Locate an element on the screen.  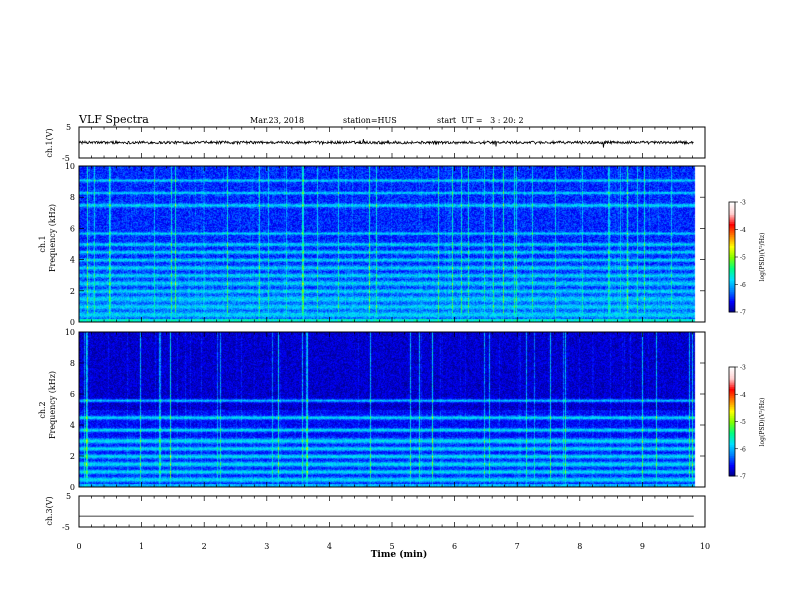
ch2-colorbar-label: log(PSD)(V²/Hz) is located at coordinates (762, 422).